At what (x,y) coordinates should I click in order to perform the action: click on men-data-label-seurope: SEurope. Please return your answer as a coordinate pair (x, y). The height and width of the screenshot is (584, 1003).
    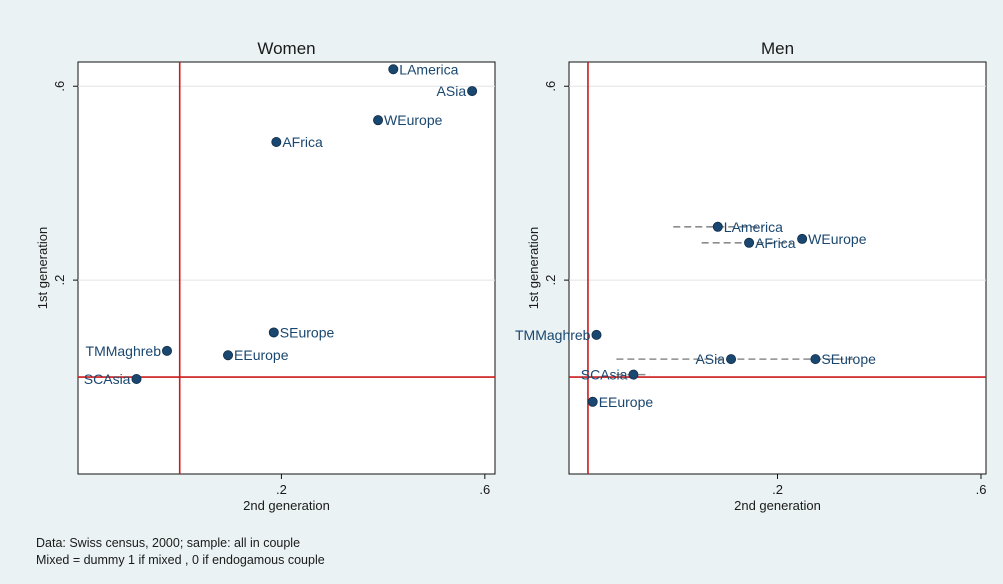
    Looking at the image, I should click on (848, 359).